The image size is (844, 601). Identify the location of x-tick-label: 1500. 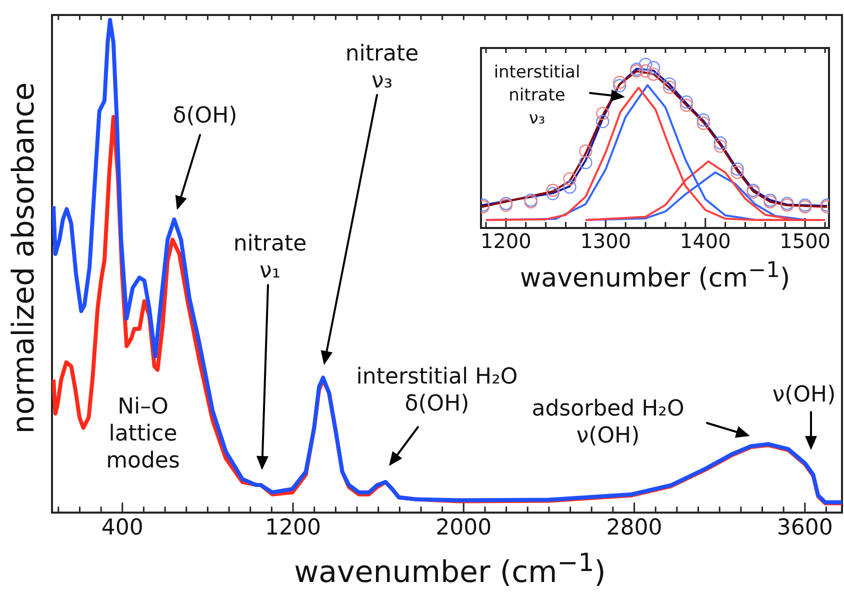
(805, 241).